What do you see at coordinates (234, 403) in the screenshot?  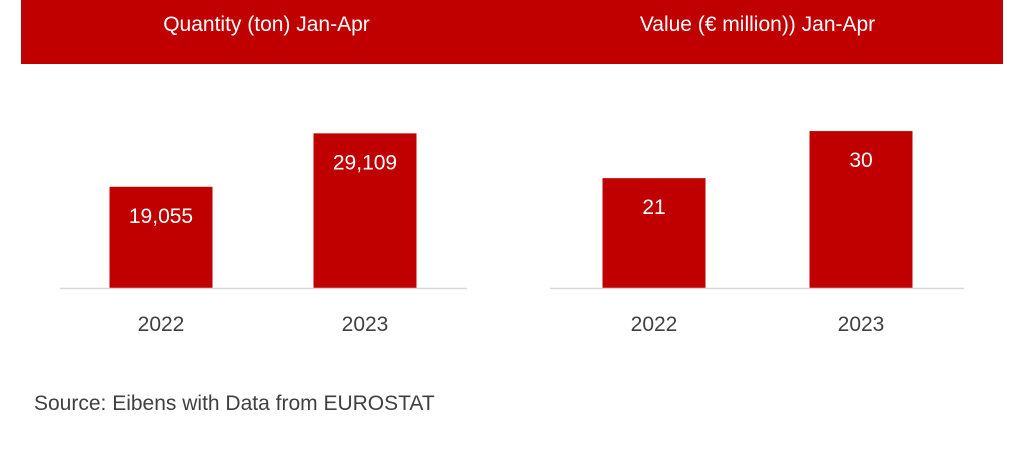 I see `source-note: Source: Eibens with Data from EUROSTAT` at bounding box center [234, 403].